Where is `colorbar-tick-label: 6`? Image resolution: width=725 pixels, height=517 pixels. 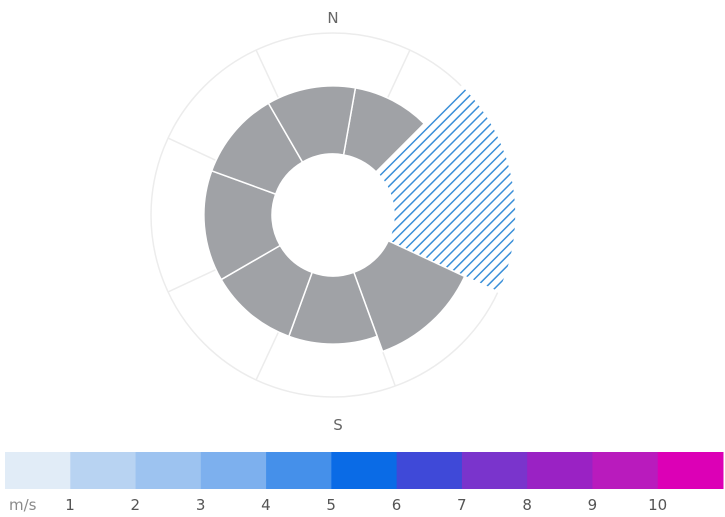
colorbar-tick-label: 6 is located at coordinates (397, 505).